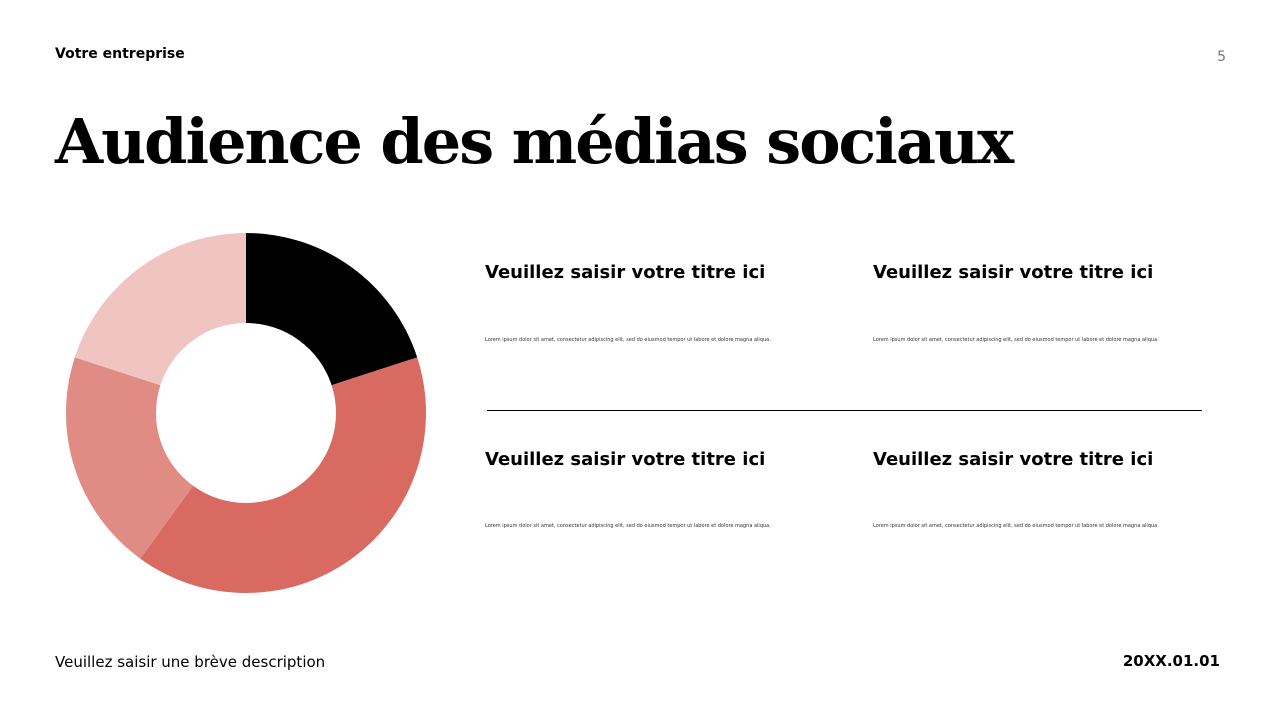 The width and height of the screenshot is (1280, 720). I want to click on divider, so click(844, 410).